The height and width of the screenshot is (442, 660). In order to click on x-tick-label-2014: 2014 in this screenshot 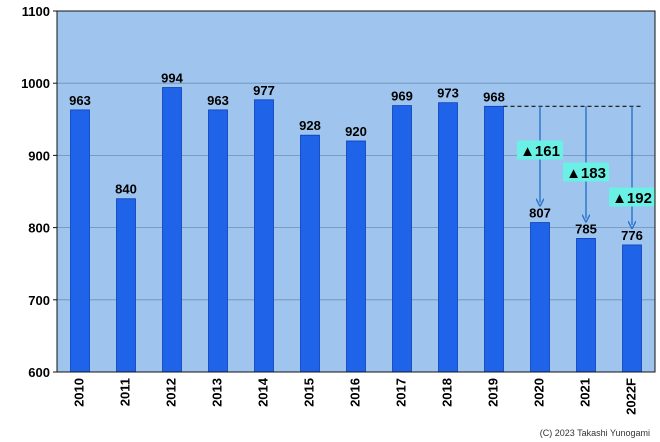, I will do `click(262, 392)`.